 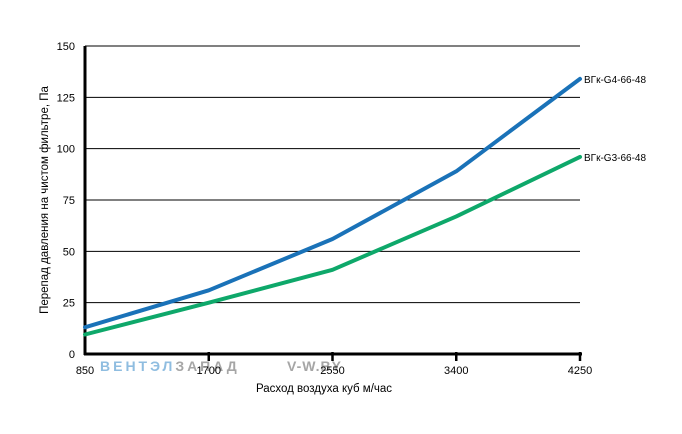 I want to click on x-axis-title: Расход воздуха куб м/час, so click(x=324, y=389).